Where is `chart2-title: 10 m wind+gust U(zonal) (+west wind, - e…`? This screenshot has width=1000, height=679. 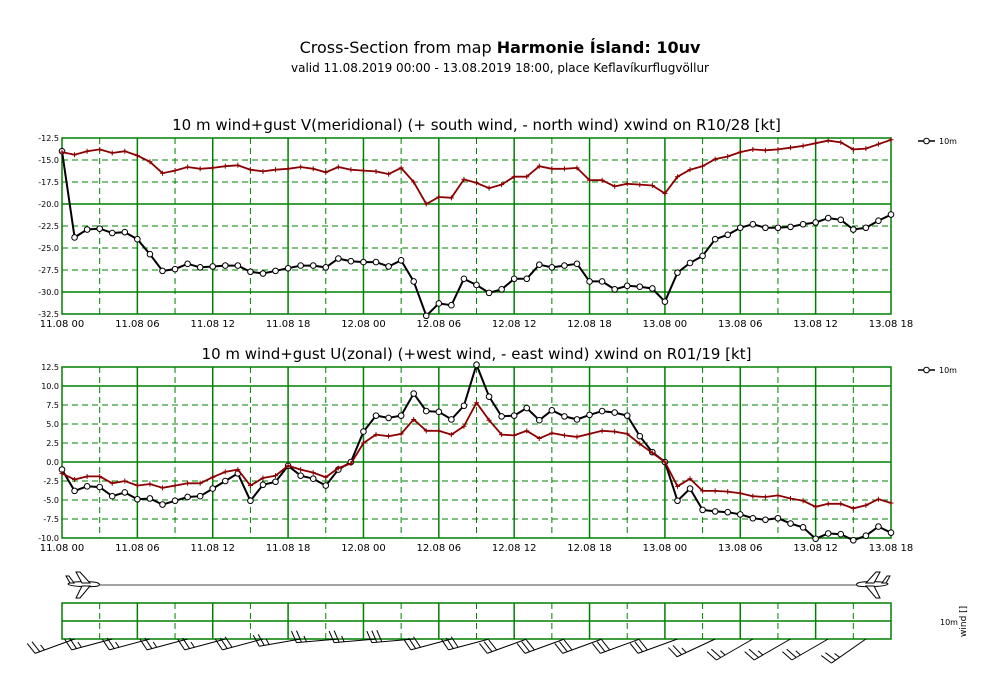
chart2-title: 10 m wind+gust U(zonal) (+west wind, - e… is located at coordinates (477, 354).